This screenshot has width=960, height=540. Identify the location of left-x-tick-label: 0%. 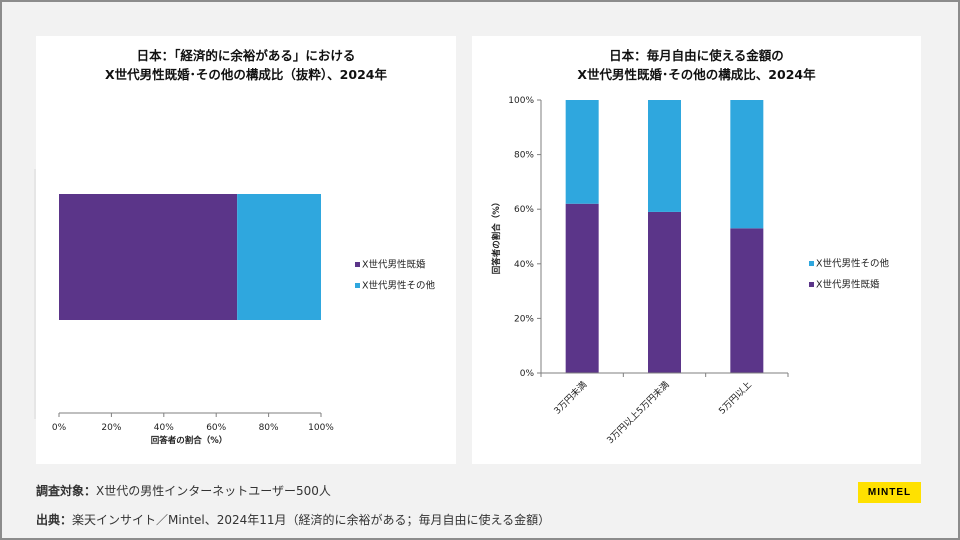
(59, 428).